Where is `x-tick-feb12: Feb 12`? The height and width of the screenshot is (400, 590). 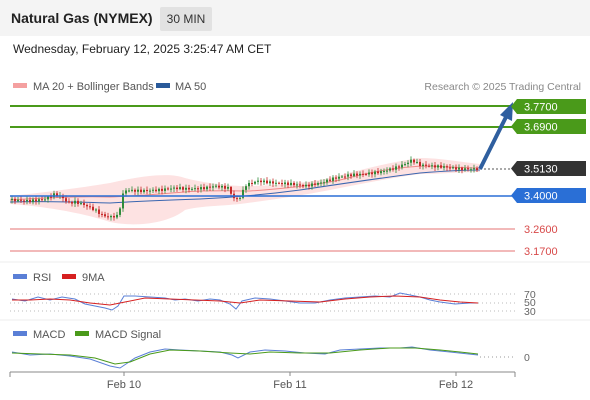 x-tick-feb12: Feb 12 is located at coordinates (456, 385).